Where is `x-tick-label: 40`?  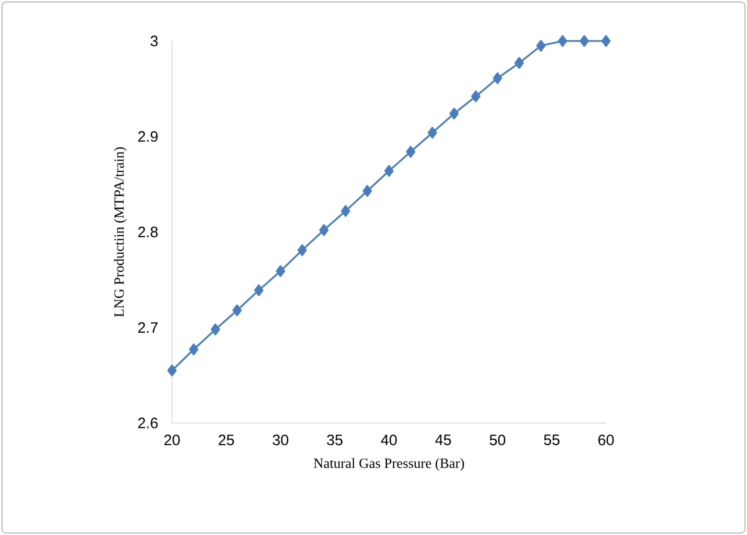
x-tick-label: 40 is located at coordinates (389, 440).